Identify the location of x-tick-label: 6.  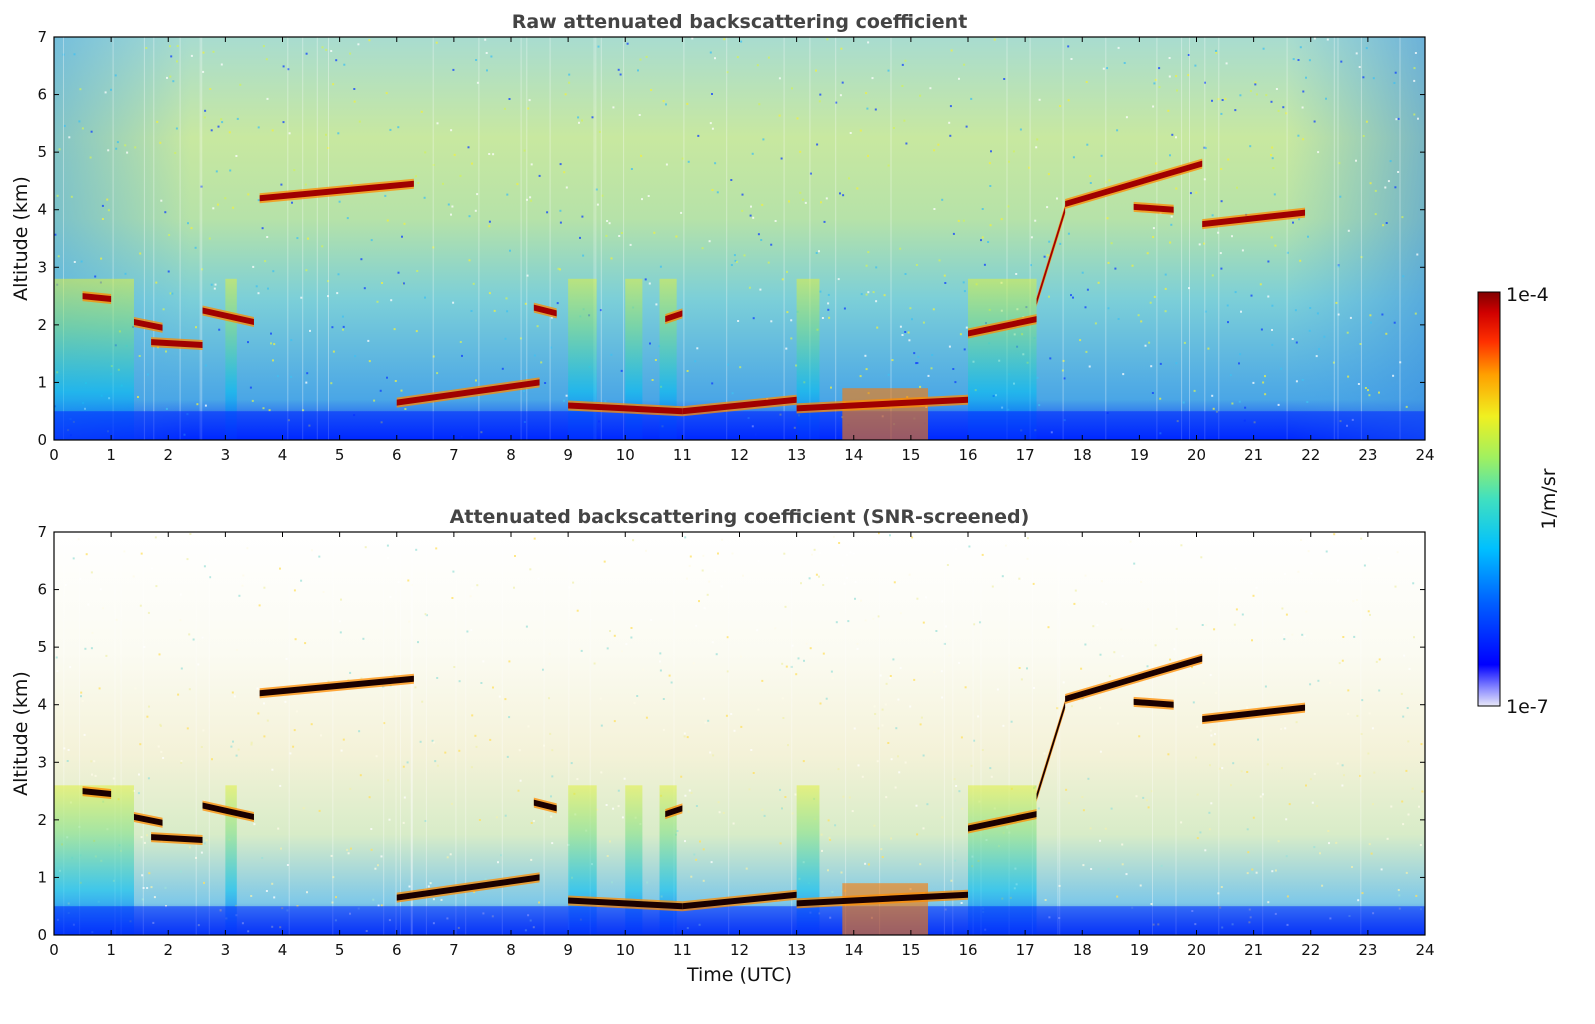
(397, 950).